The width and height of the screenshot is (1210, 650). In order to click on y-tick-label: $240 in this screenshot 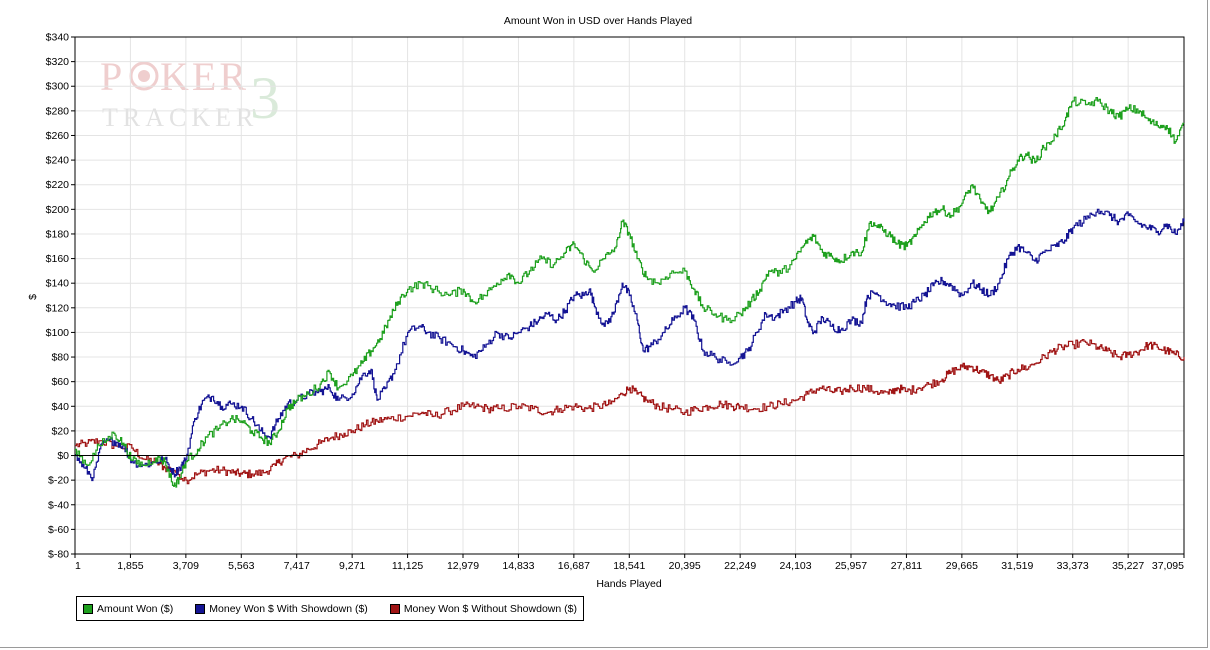, I will do `click(58, 161)`.